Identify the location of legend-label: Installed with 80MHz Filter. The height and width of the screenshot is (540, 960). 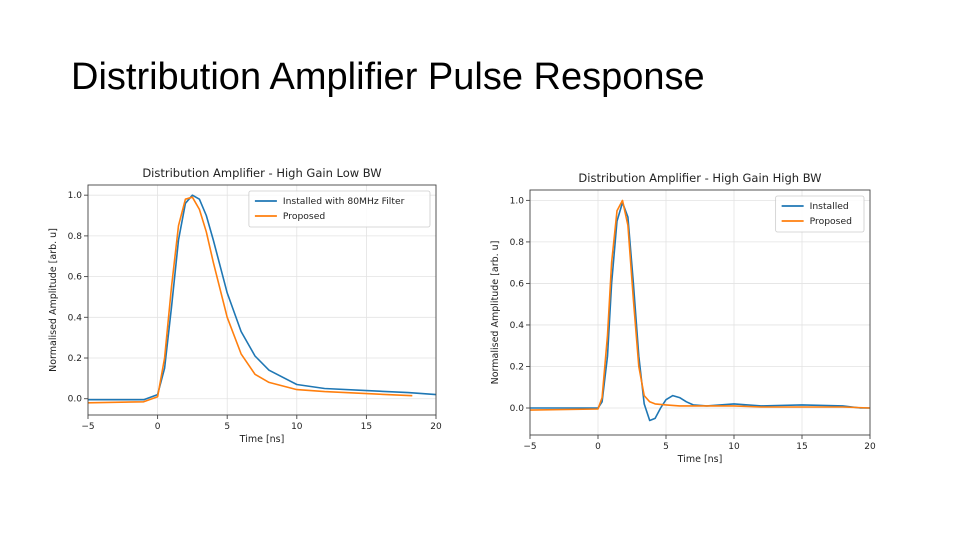
(344, 201).